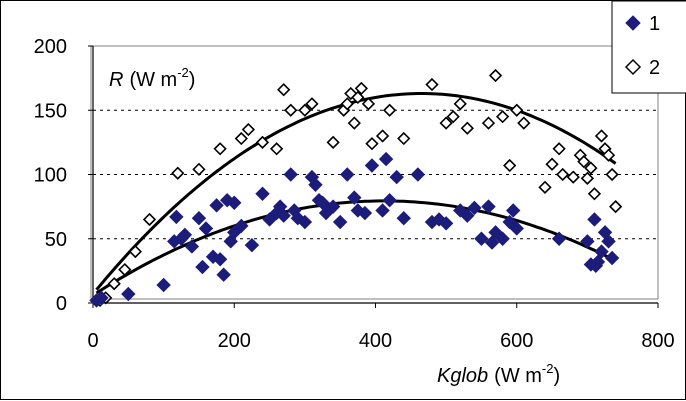 Image resolution: width=686 pixels, height=401 pixels. Describe the element at coordinates (61, 304) in the screenshot. I see `y-tick-label: 0` at that location.